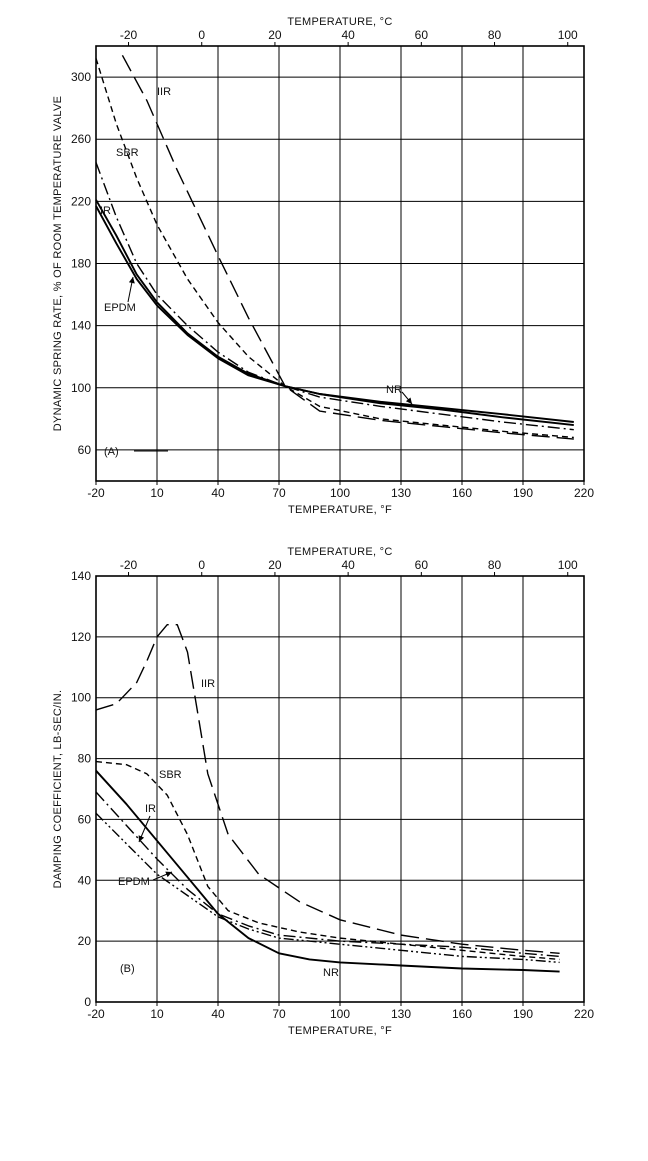  I want to click on y-tick-label-4: 80, so click(85, 759).